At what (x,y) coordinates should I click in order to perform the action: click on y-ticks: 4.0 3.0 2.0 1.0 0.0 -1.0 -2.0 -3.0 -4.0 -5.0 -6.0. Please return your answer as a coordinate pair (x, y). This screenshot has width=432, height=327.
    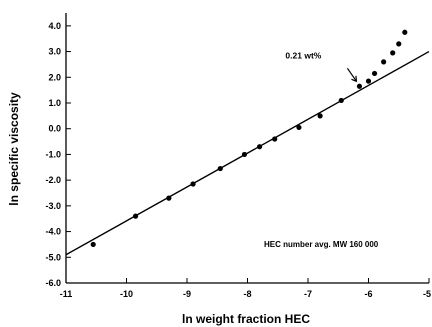
    Looking at the image, I should click on (58, 154).